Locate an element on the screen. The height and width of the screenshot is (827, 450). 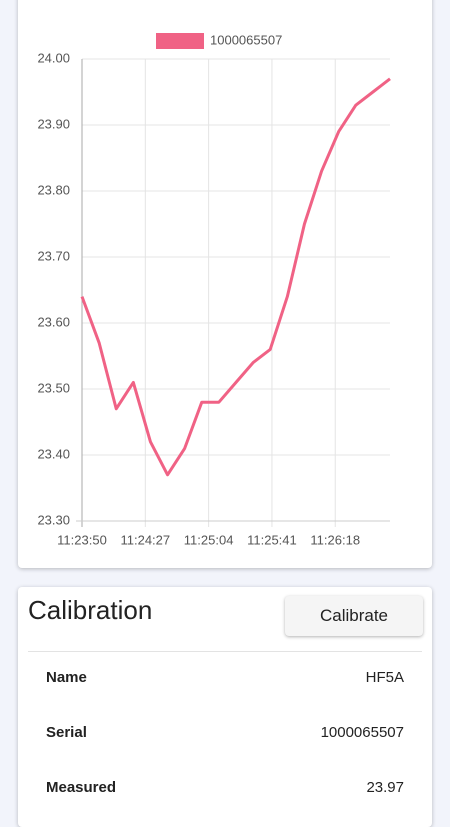
info-row: Serial 1000065507 is located at coordinates (225, 732).